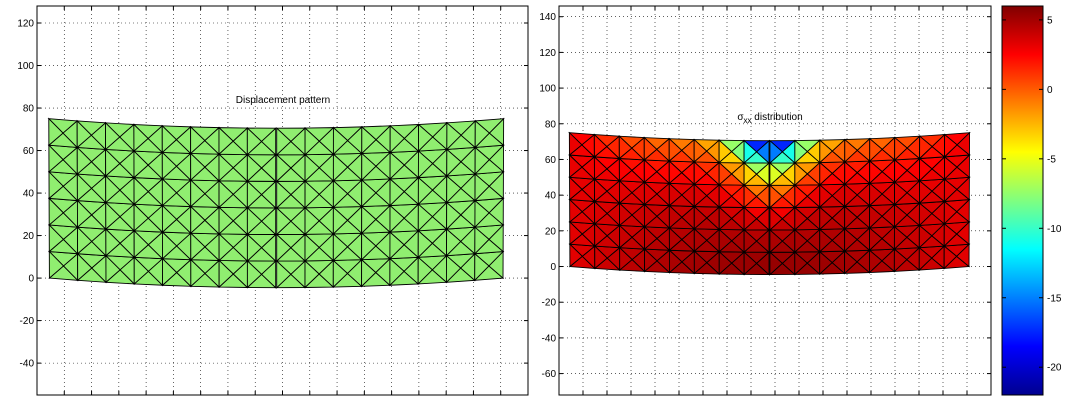 The height and width of the screenshot is (404, 1069). I want to click on y-tick-label: 20, so click(551, 231).